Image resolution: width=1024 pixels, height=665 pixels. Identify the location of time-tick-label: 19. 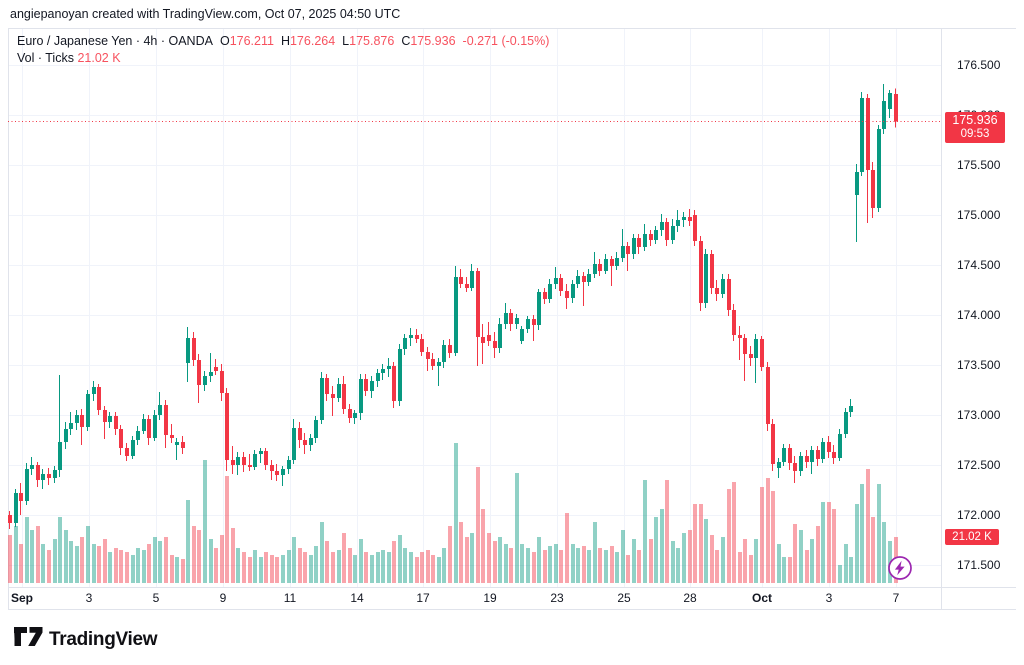
(490, 598).